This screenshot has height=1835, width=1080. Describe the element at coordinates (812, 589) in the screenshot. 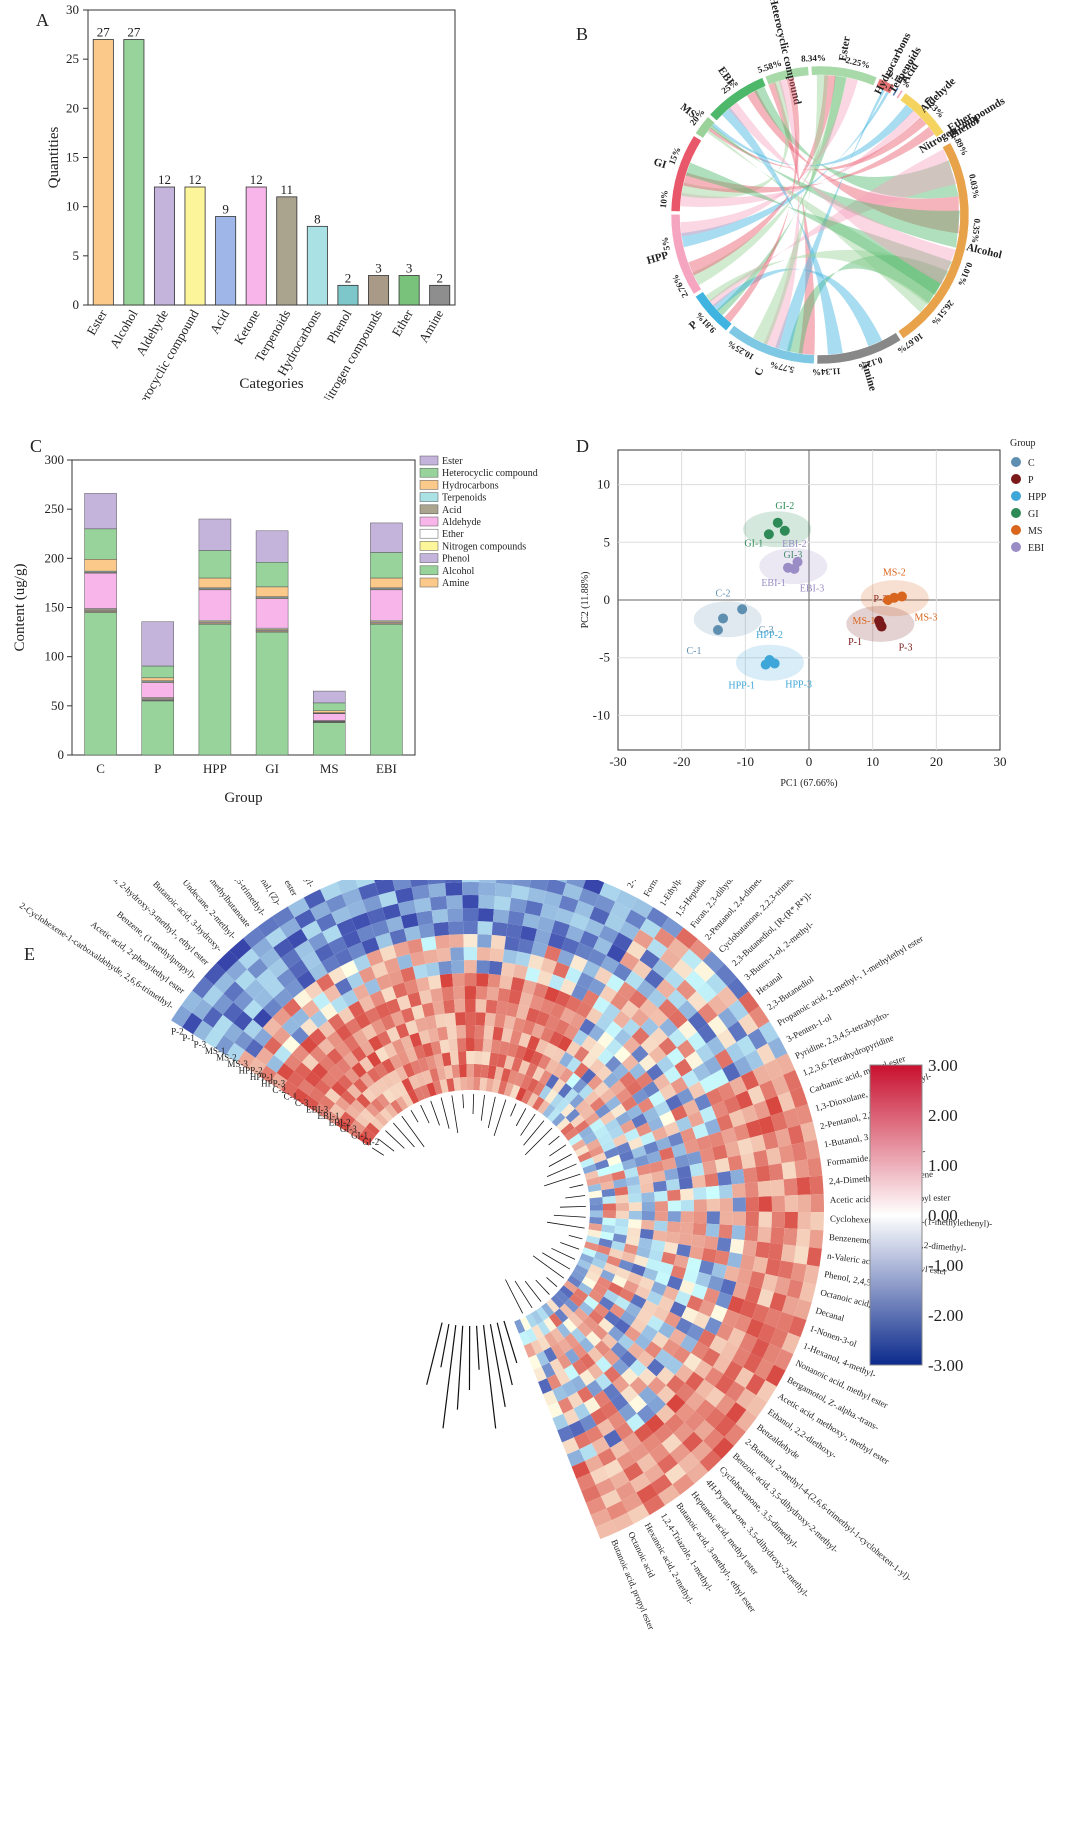

I see `point-label: EBI-3` at that location.